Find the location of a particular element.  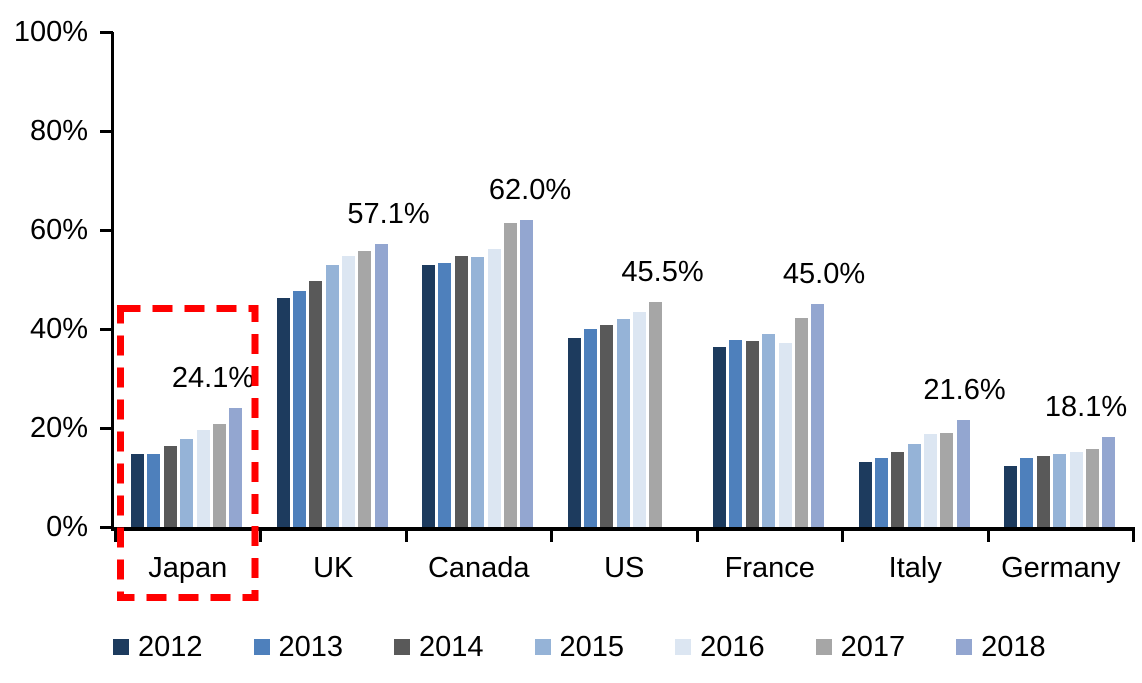

bar-us-2015 is located at coordinates (623, 422).